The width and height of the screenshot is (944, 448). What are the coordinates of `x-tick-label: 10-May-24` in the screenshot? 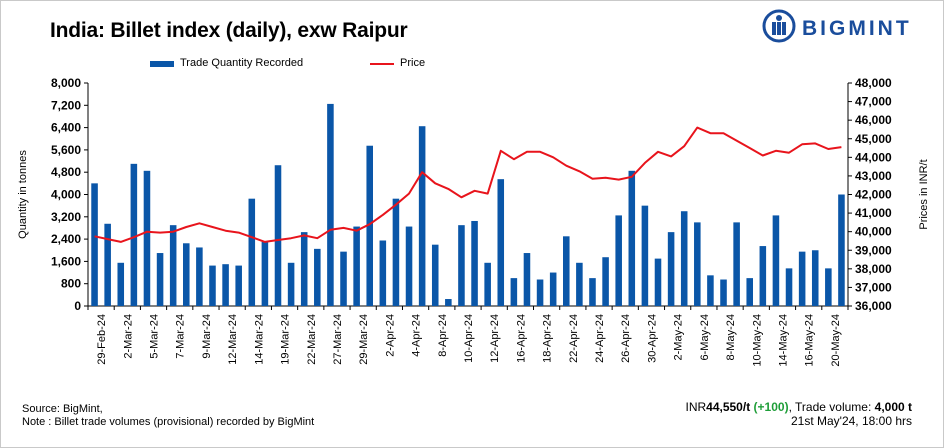 It's located at (757, 340).